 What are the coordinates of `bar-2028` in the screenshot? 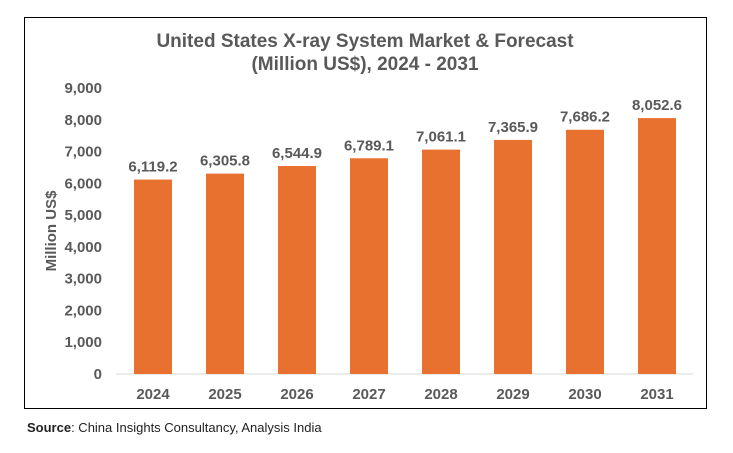 It's located at (441, 261).